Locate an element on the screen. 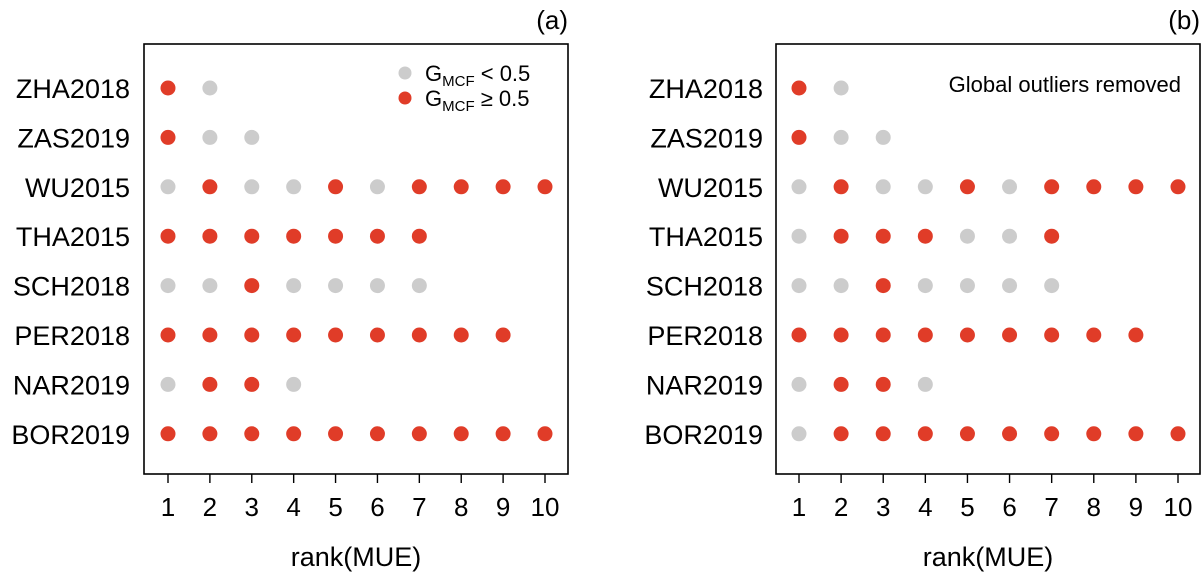  x-tick-label: 3 is located at coordinates (252, 507).